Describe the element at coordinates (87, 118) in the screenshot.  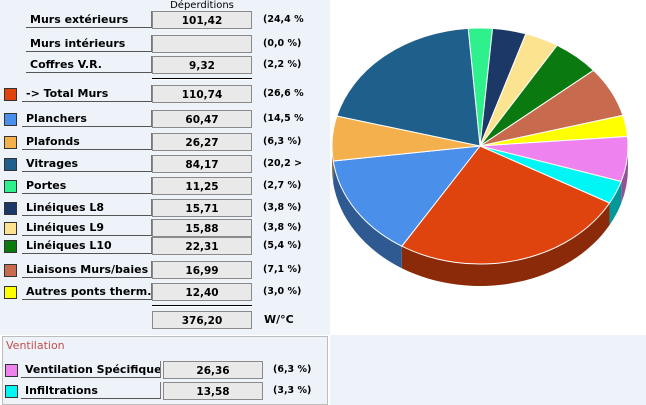
I see `row-label: Planchers` at that location.